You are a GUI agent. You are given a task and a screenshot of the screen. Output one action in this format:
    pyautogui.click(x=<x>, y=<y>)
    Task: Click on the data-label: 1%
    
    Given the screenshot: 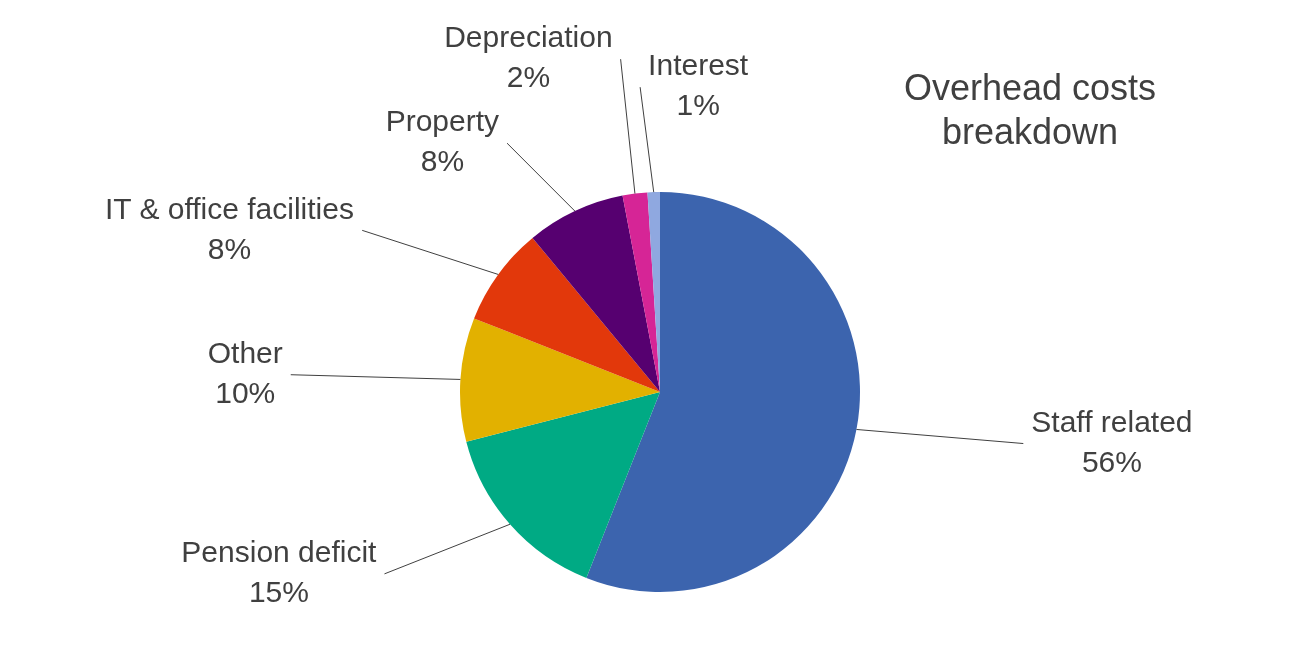 What is the action you would take?
    pyautogui.click(x=698, y=105)
    